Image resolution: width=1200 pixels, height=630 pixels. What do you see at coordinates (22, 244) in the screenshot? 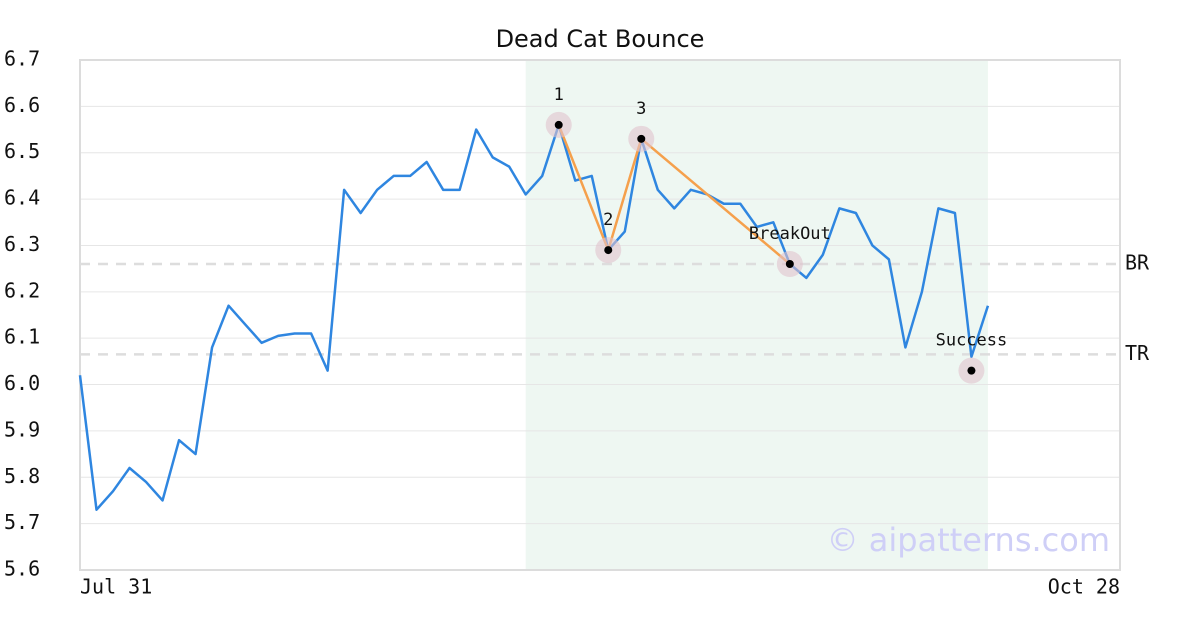
I see `y-tick-label: 6.3` at bounding box center [22, 244].